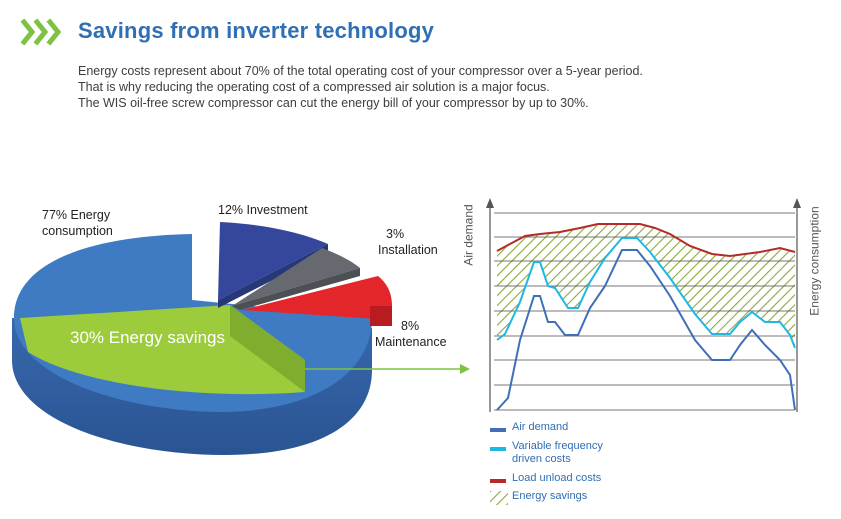 This screenshot has height=519, width=841. Describe the element at coordinates (411, 334) in the screenshot. I see `pie-label-maintenance: 8% Maintenance` at that location.